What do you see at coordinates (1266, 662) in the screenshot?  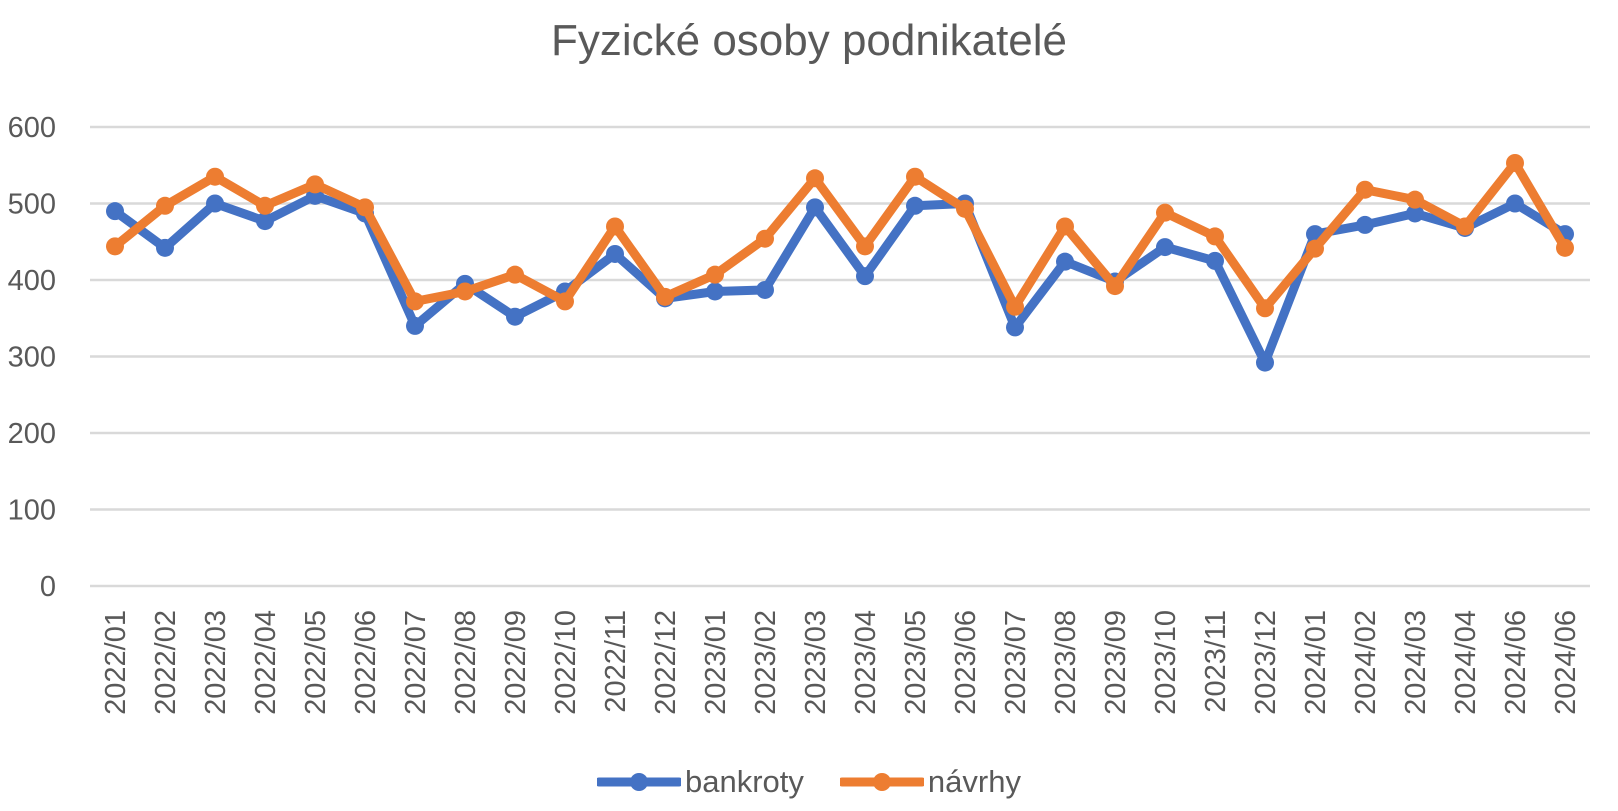 I see `x-tick-label: 2023/12` at bounding box center [1266, 662].